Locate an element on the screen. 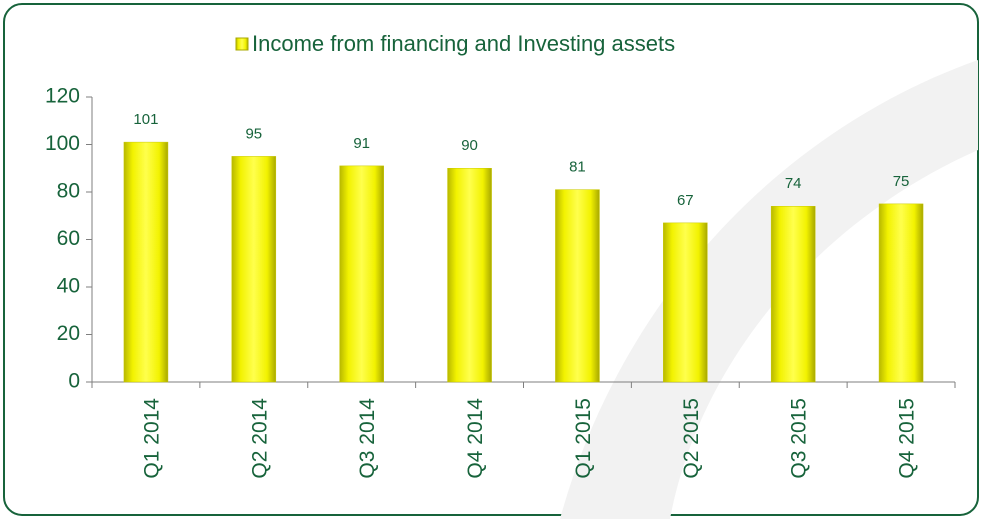 This screenshot has height=519, width=982. value-label: 95 is located at coordinates (253, 133).